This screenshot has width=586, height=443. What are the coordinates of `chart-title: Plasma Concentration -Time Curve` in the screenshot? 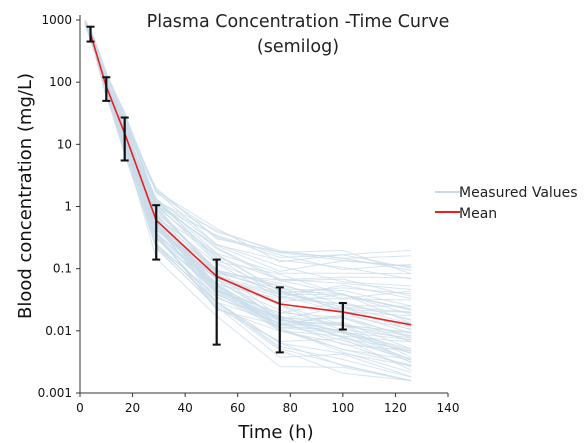 It's located at (298, 22).